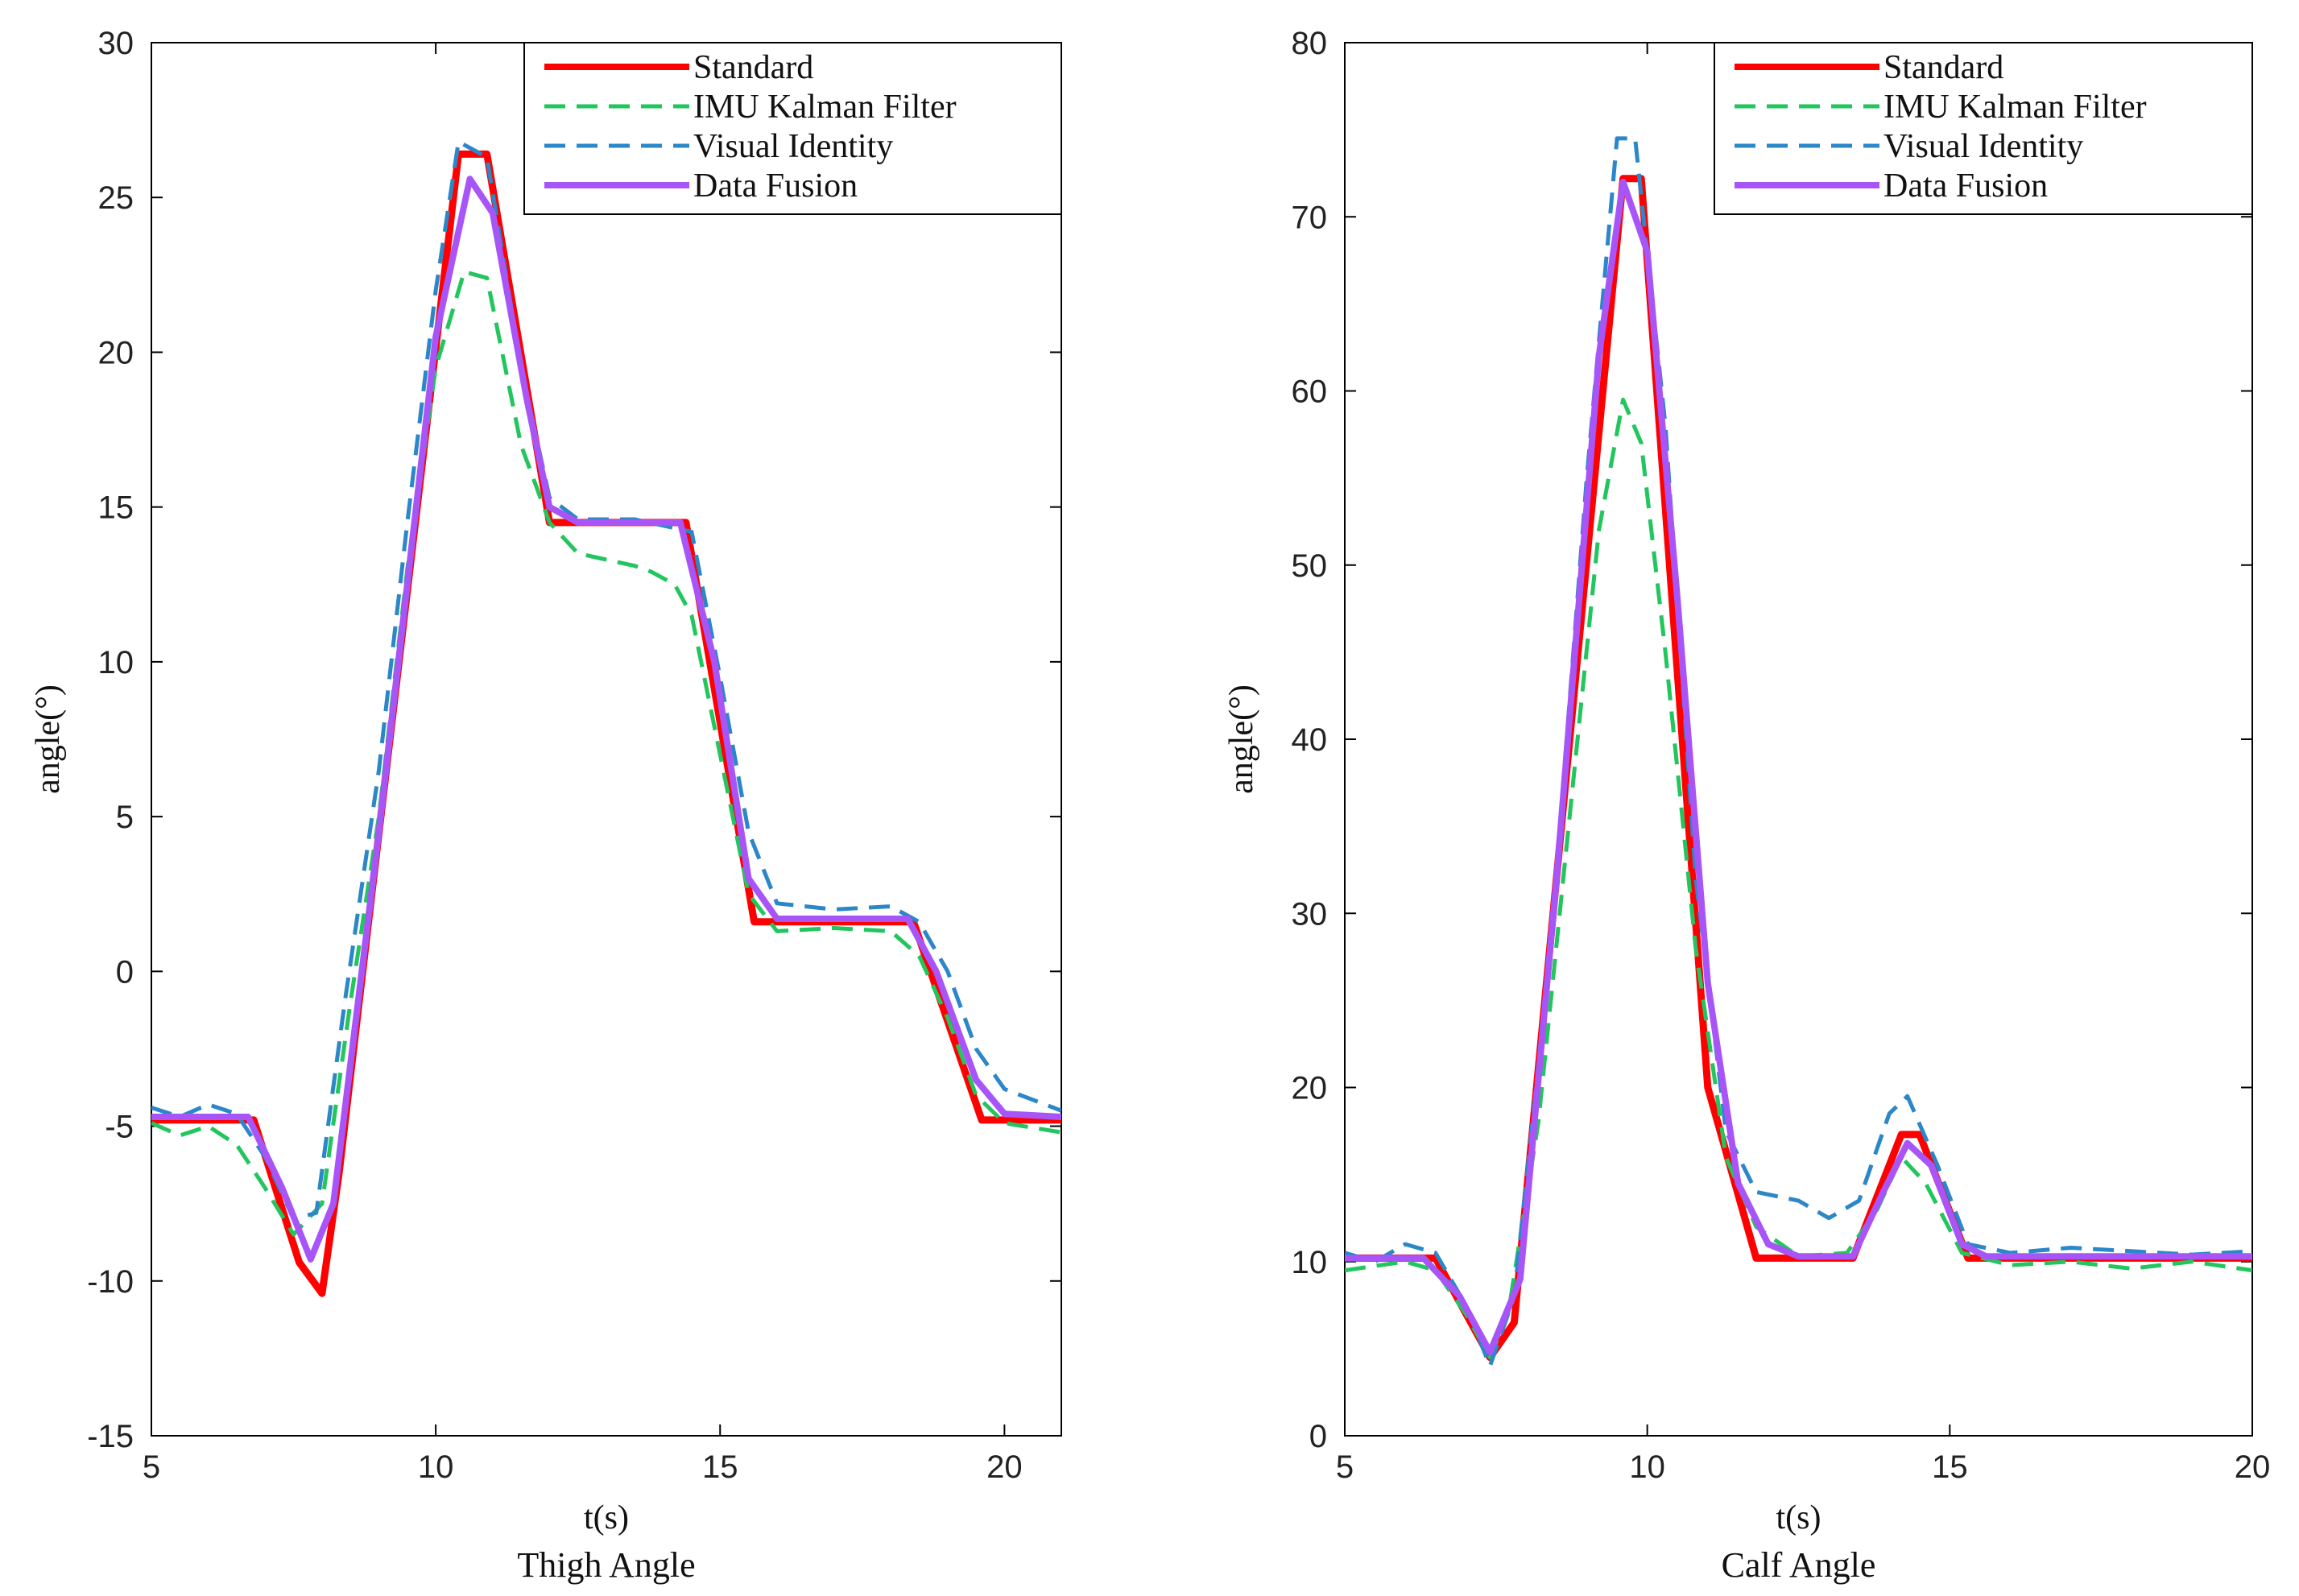 This screenshot has width=2299, height=1596. What do you see at coordinates (1004, 1467) in the screenshot?
I see `chart-0-x-tick-label: 20` at bounding box center [1004, 1467].